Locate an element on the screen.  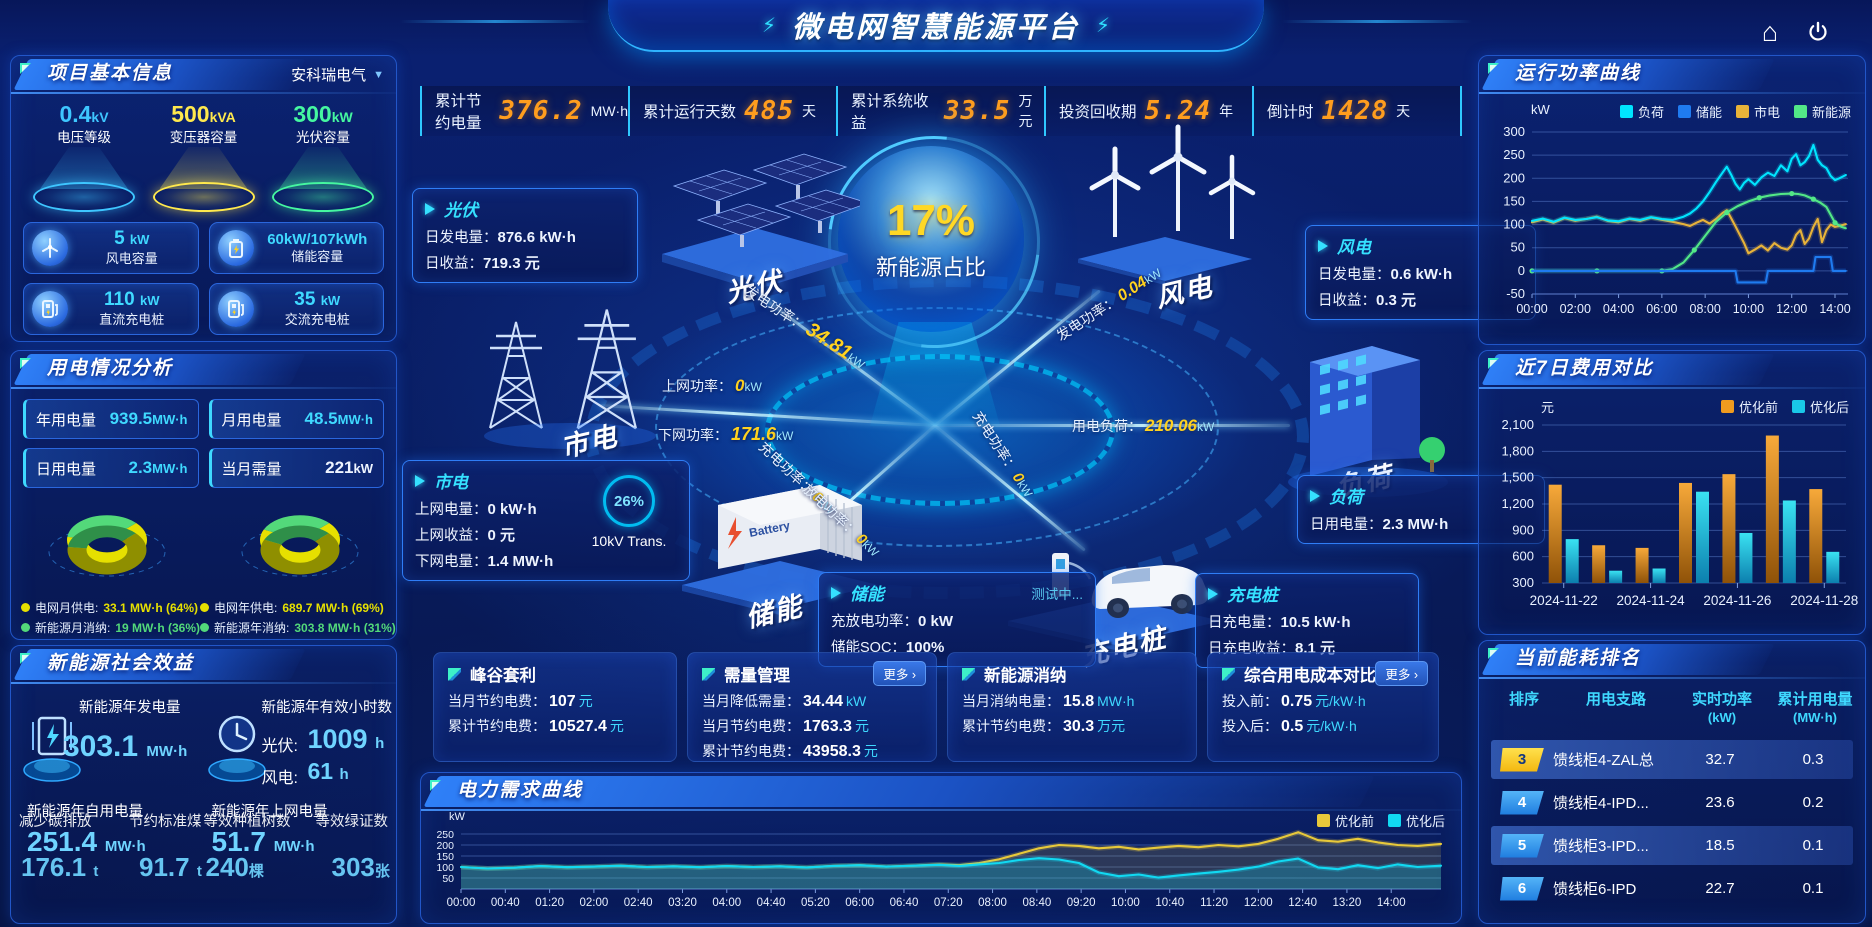
rank-badge: 3 is located at coordinates (1522, 759).